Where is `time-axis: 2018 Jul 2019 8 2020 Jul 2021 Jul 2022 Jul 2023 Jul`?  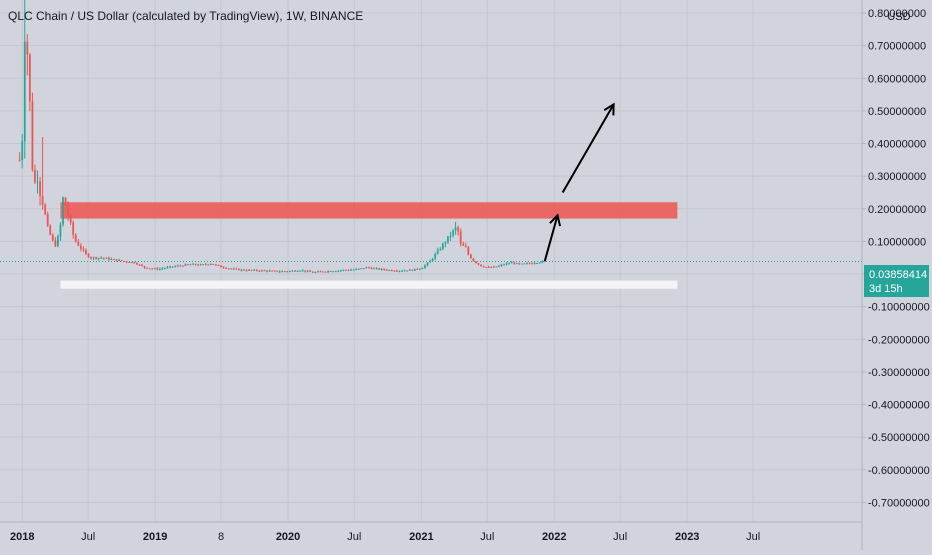 time-axis: 2018 Jul 2019 8 2020 Jul 2021 Jul 2022 Jul 2023 Jul is located at coordinates (431, 532).